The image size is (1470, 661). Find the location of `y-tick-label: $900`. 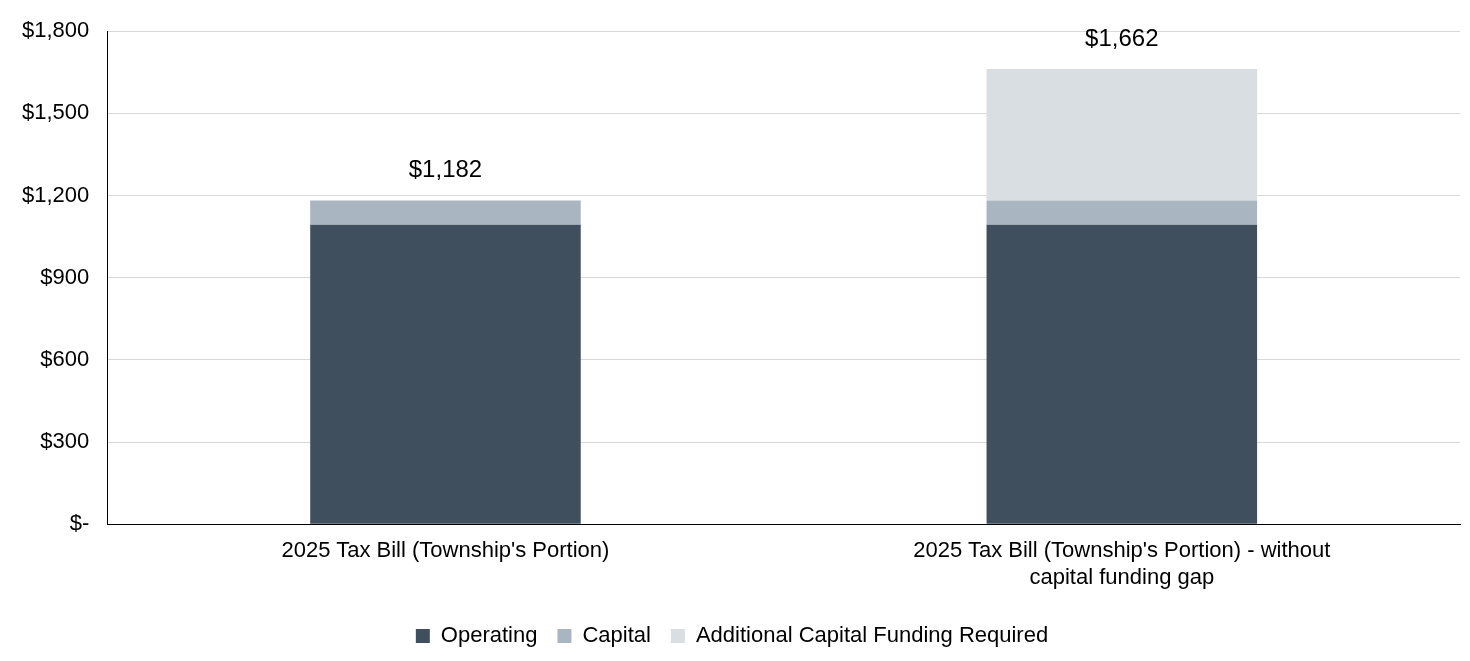

y-tick-label: $900 is located at coordinates (65, 276).